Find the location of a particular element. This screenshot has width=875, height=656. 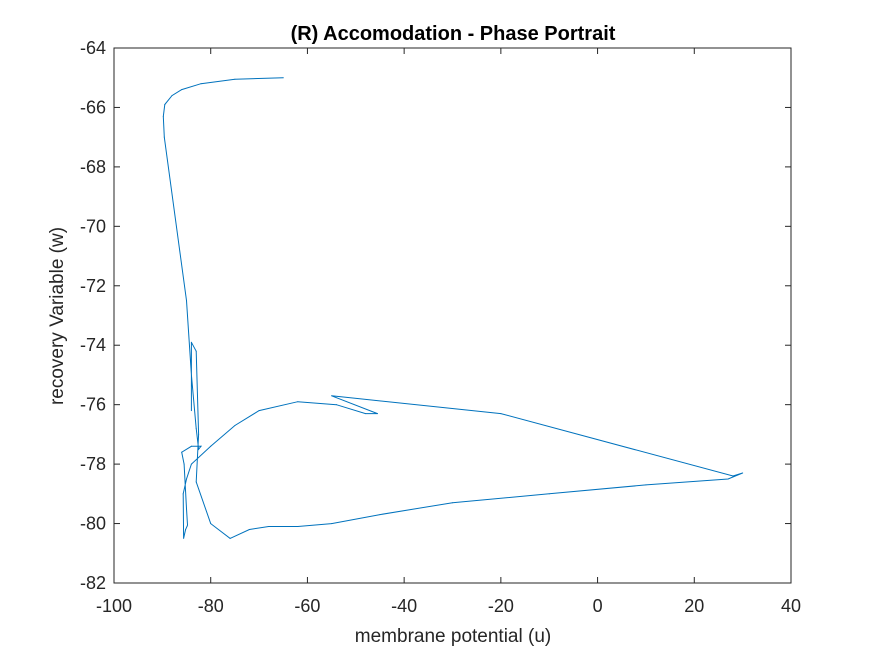

chart-title: (R) Accomodation - Phase Portrait is located at coordinates (453, 34).